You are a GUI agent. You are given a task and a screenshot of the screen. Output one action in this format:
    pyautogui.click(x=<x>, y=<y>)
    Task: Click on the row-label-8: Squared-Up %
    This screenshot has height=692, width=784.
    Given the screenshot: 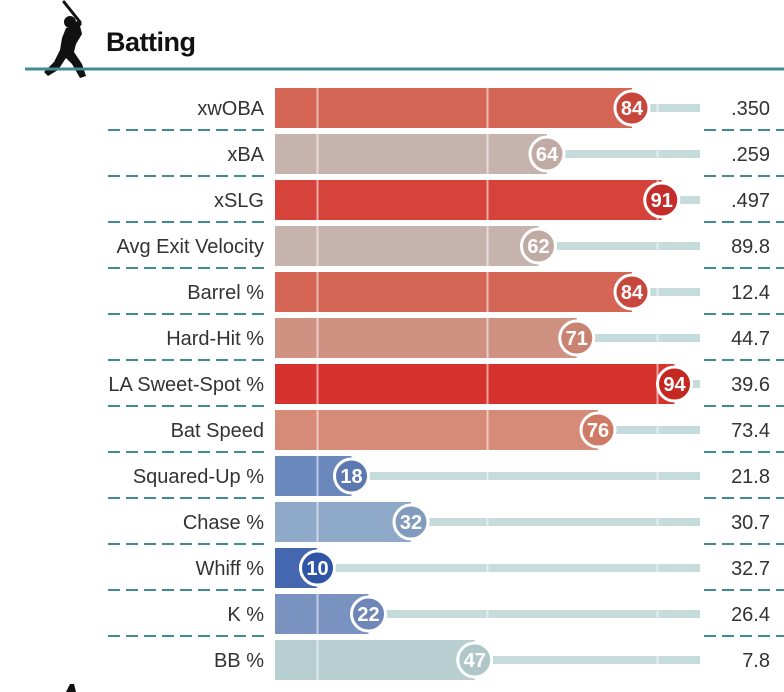 What is the action you would take?
    pyautogui.click(x=198, y=477)
    